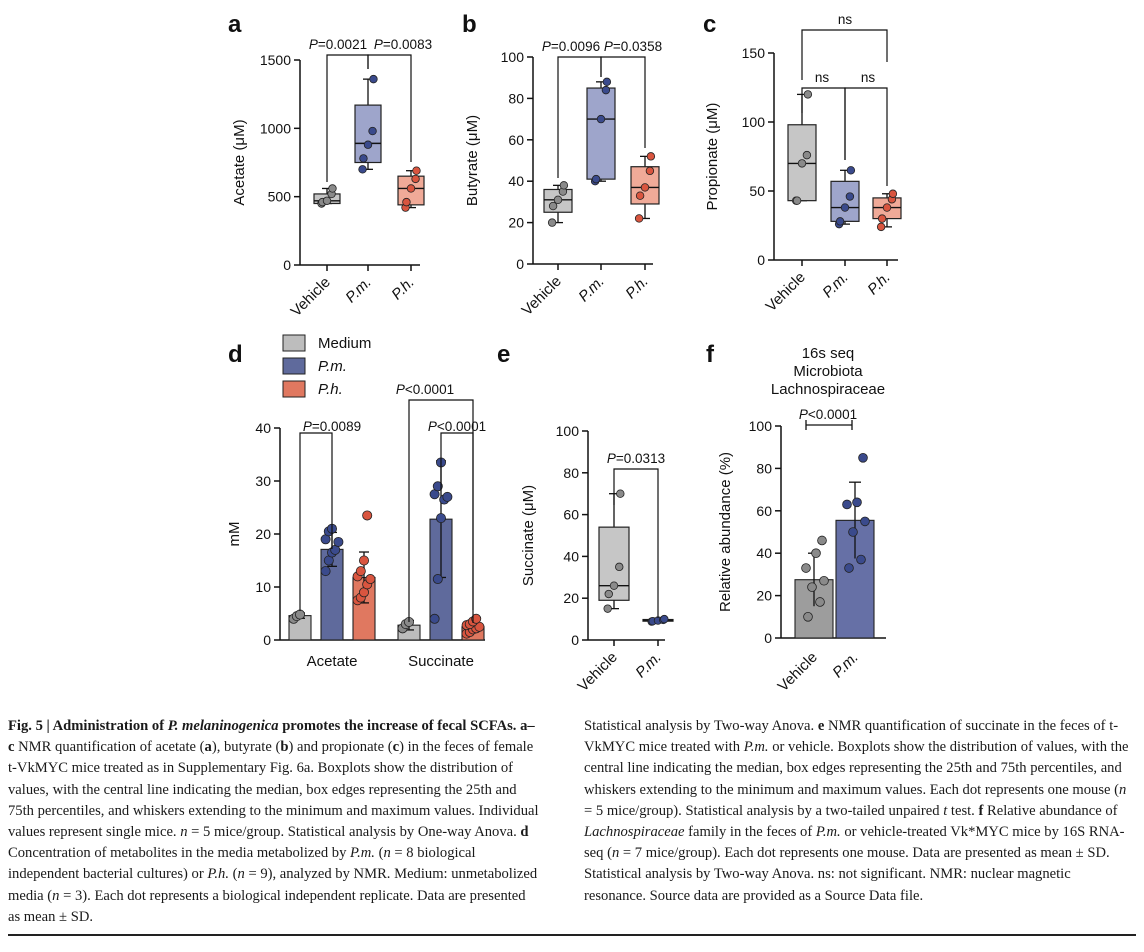 The height and width of the screenshot is (952, 1144). I want to click on panel-b-y-tick-label: 40, so click(516, 181).